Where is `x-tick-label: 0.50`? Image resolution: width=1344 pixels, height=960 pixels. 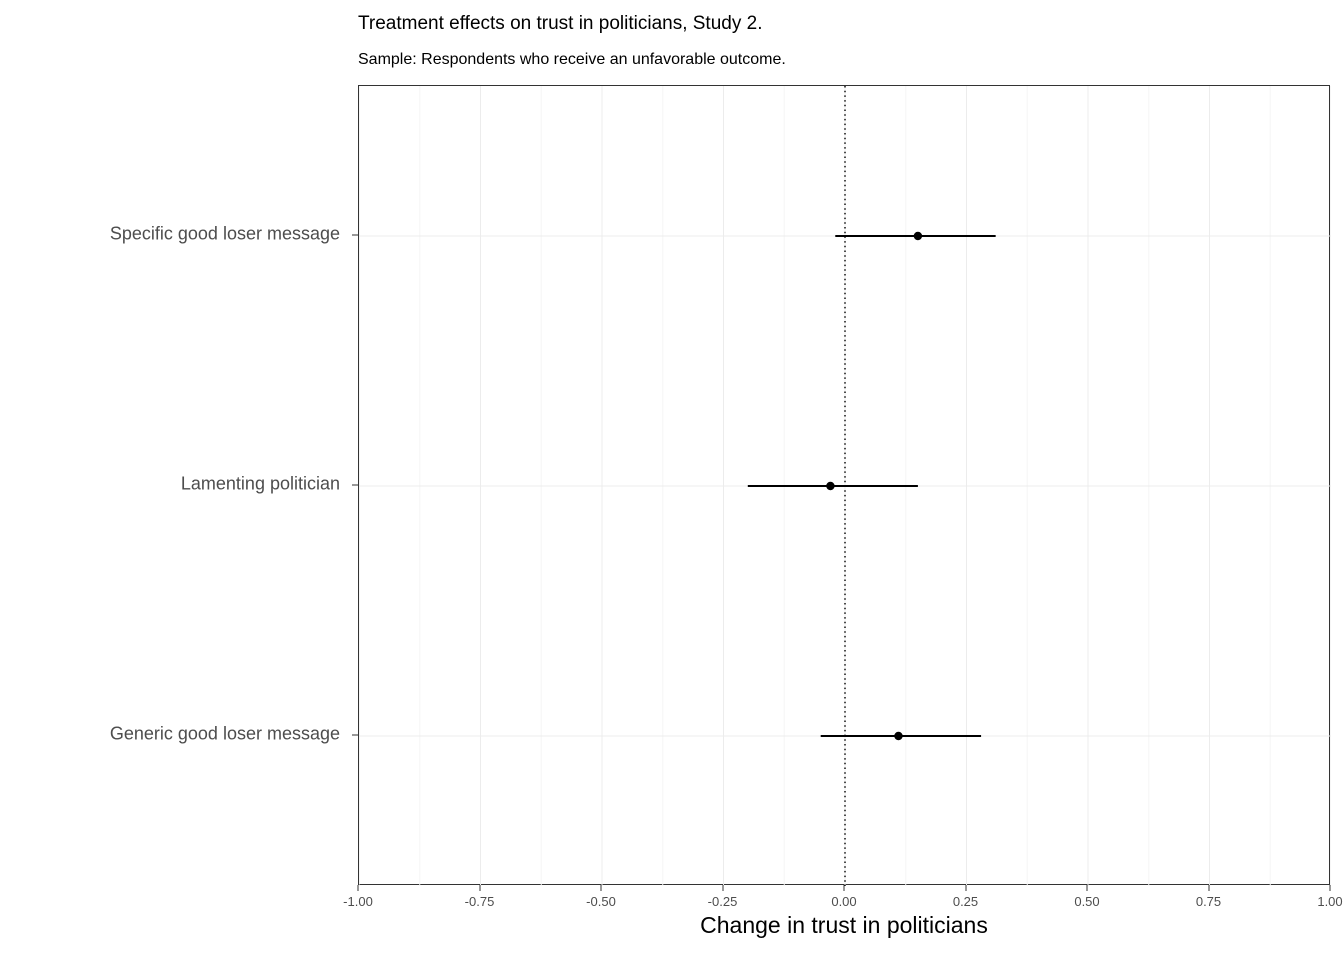 x-tick-label: 0.50 is located at coordinates (1087, 901).